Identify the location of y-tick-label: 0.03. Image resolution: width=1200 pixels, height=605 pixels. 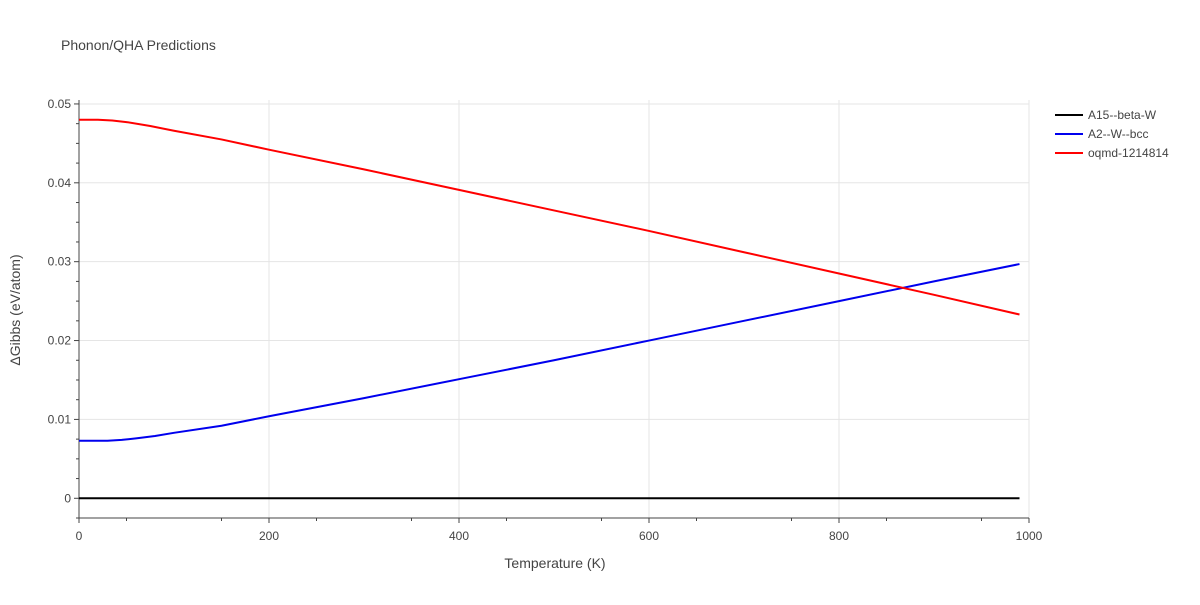
(60, 262).